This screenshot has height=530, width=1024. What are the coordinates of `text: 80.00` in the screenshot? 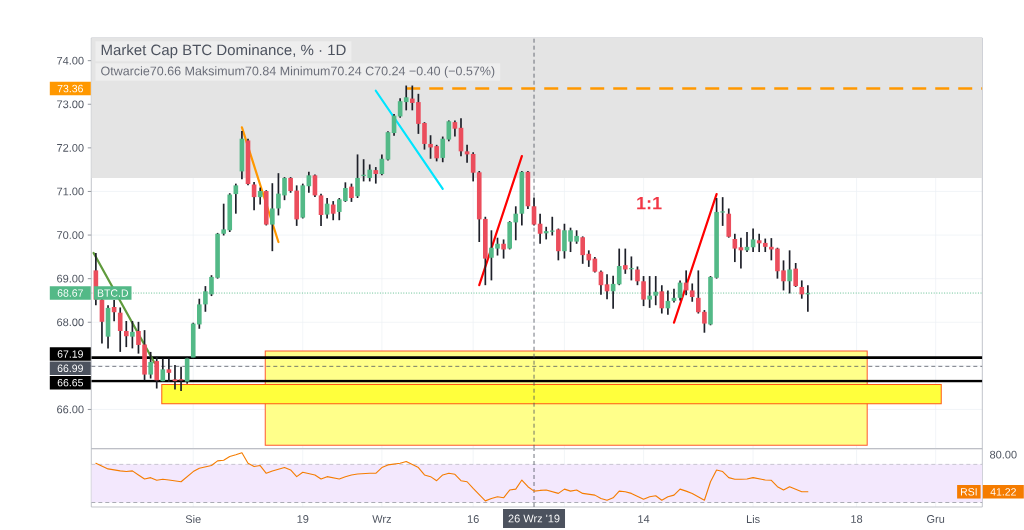 It's located at (1003, 454).